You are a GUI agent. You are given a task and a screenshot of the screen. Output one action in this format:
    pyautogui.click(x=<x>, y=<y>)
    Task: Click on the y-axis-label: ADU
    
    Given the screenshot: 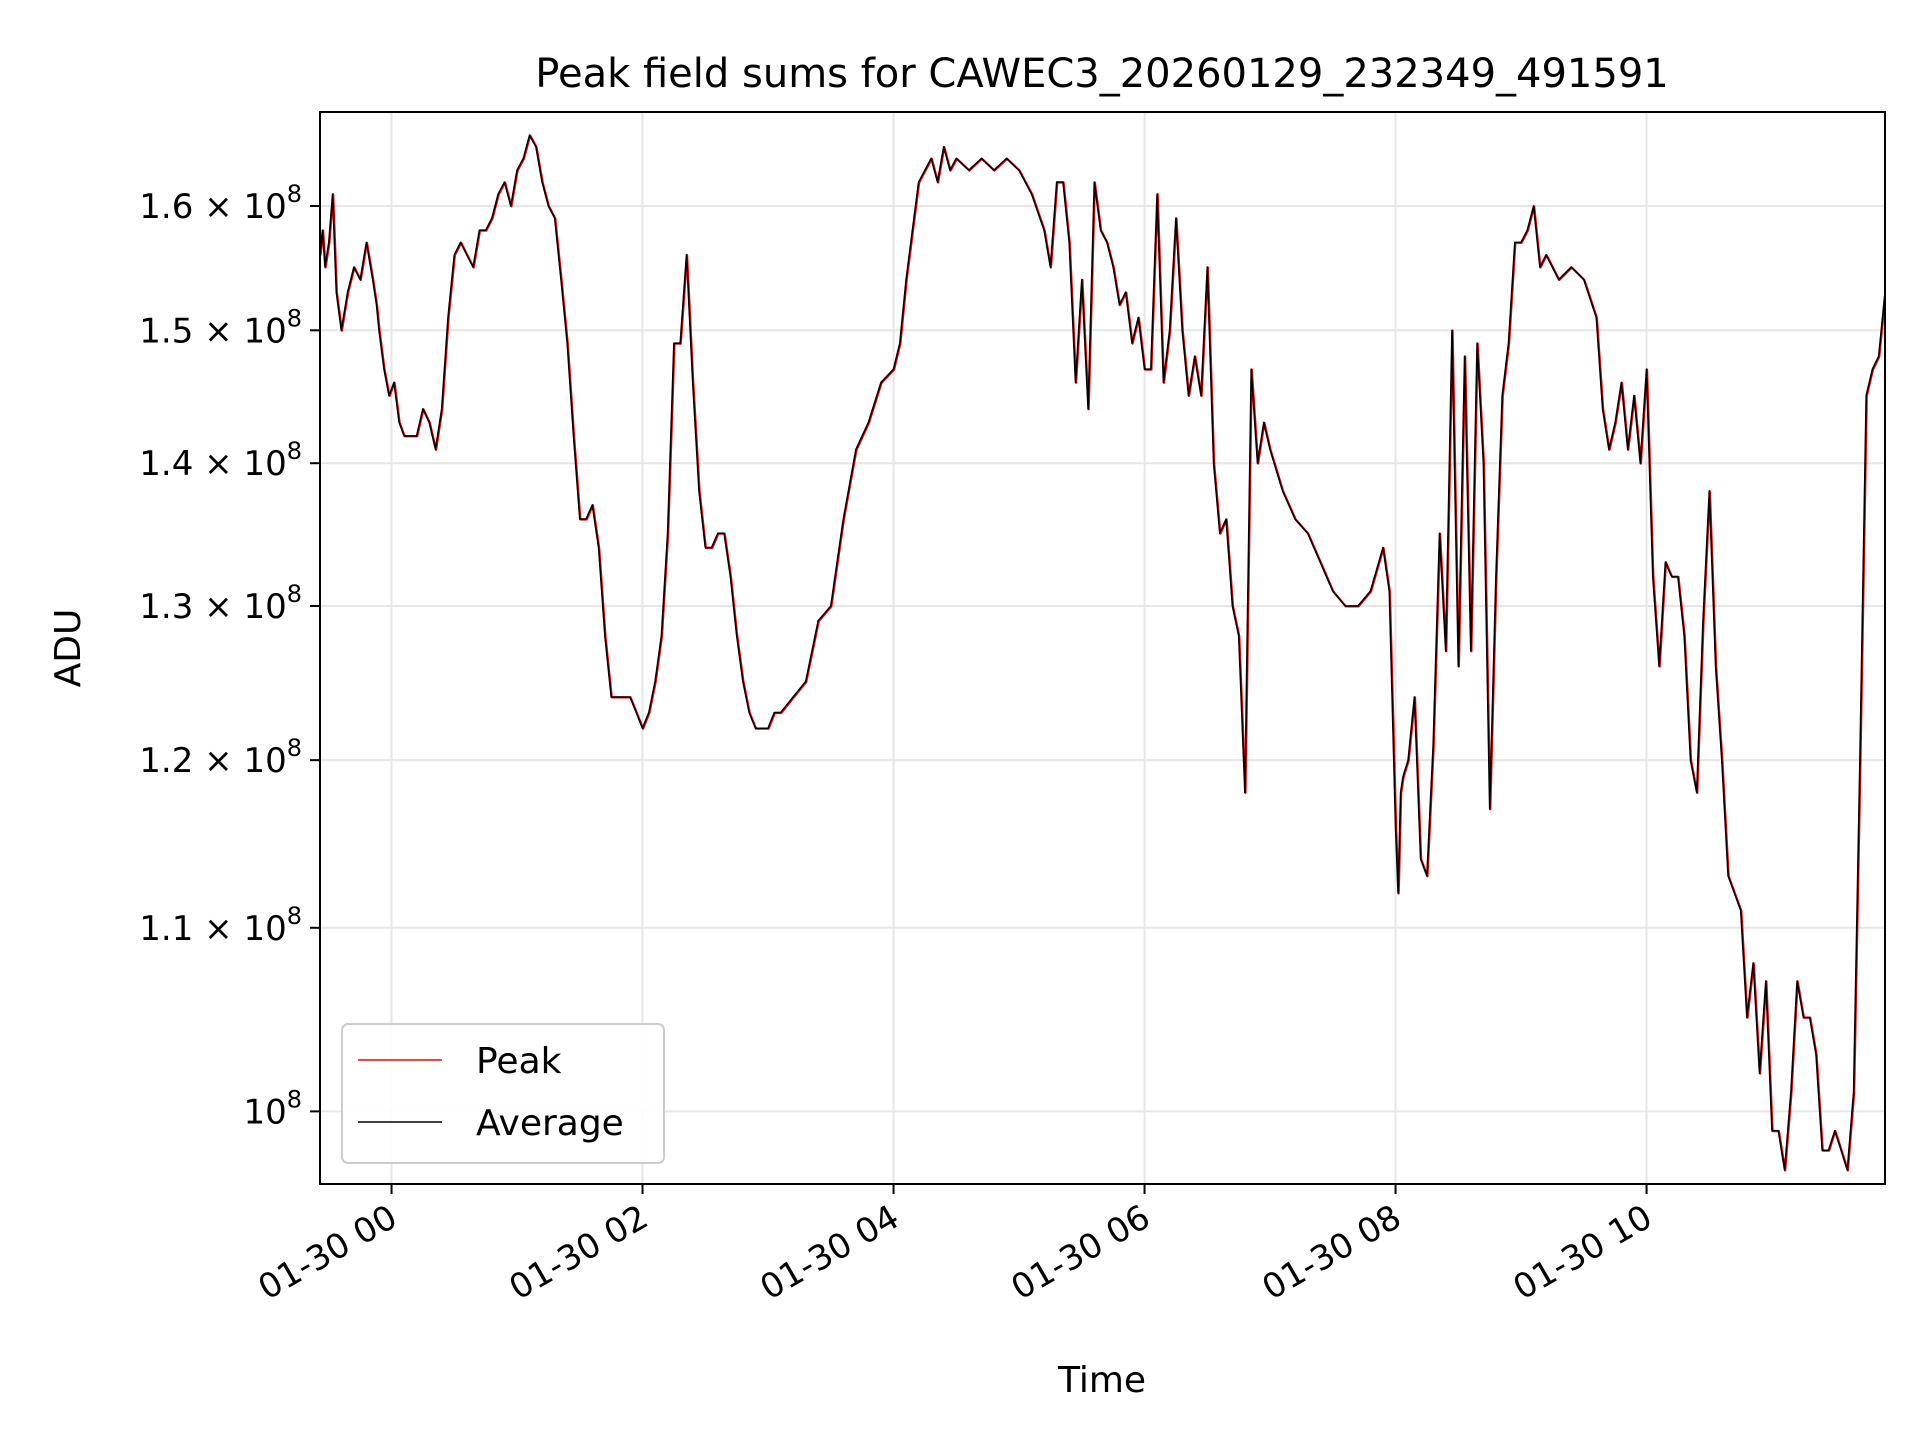 What is the action you would take?
    pyautogui.click(x=68, y=648)
    